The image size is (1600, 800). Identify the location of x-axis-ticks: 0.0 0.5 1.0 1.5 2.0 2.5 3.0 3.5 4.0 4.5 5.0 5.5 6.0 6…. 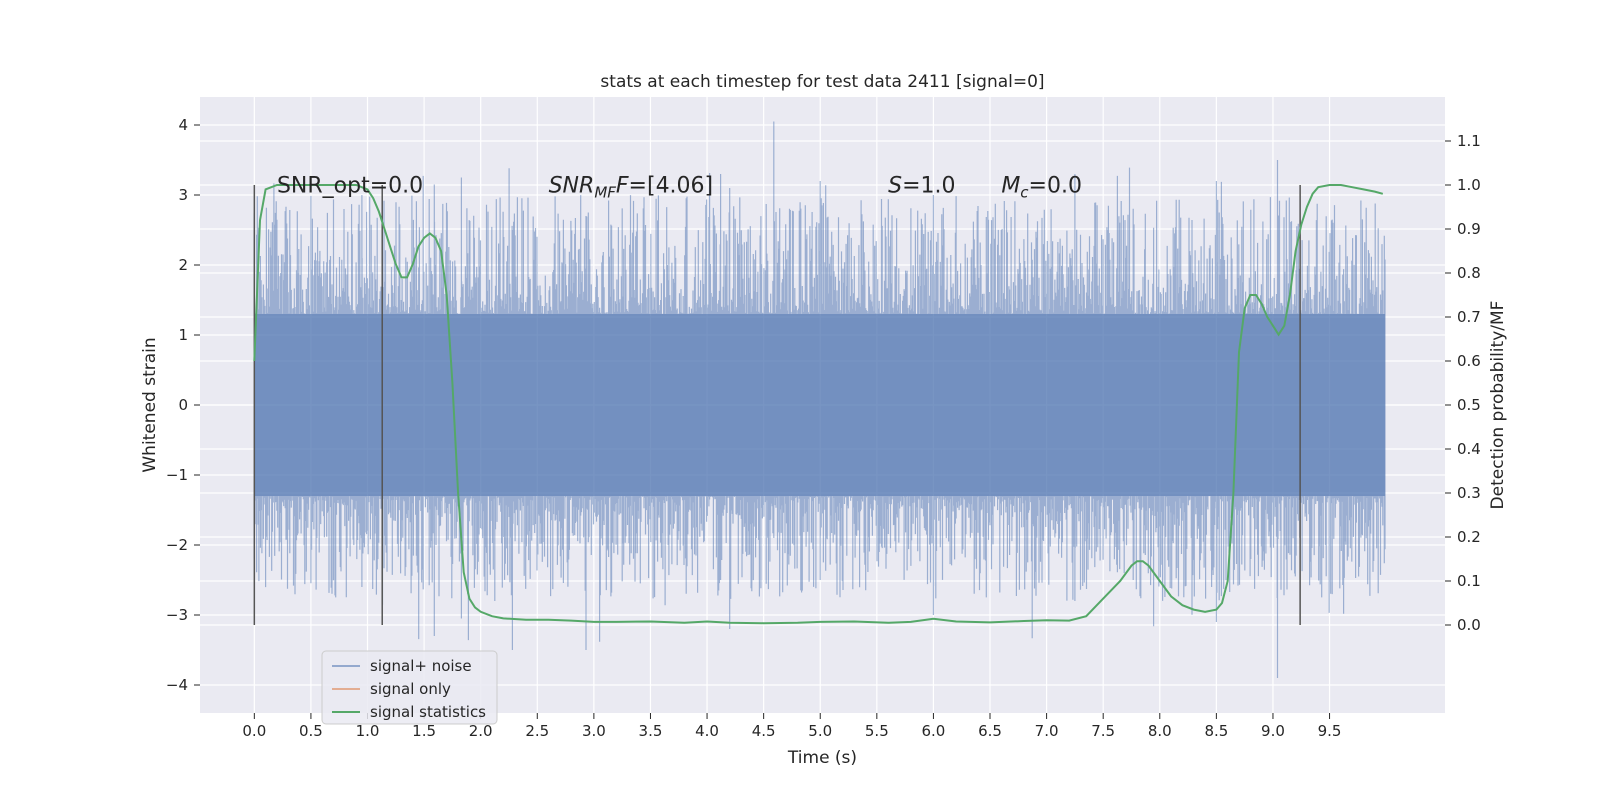
(791, 726).